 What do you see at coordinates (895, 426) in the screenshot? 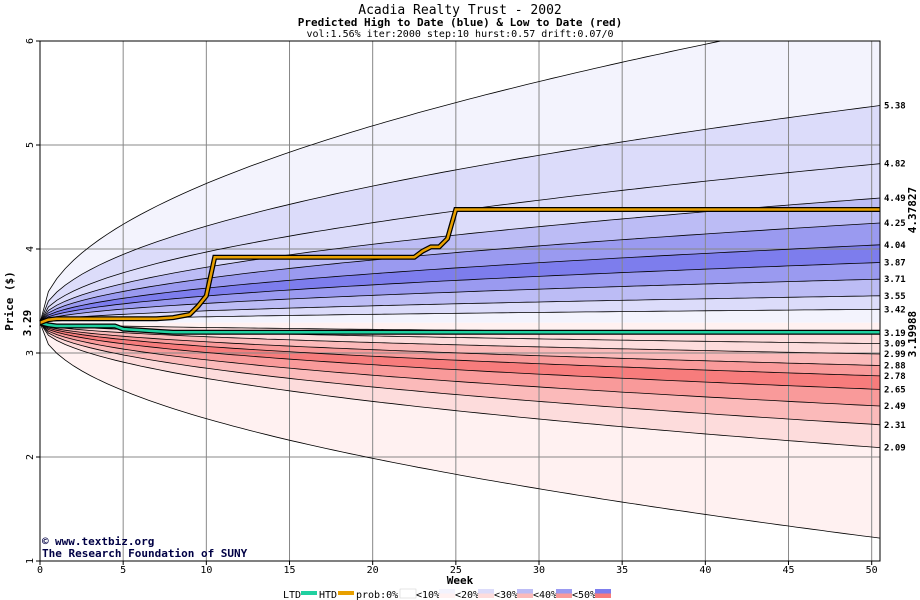
I see `low-level-label: 2.31` at bounding box center [895, 426].